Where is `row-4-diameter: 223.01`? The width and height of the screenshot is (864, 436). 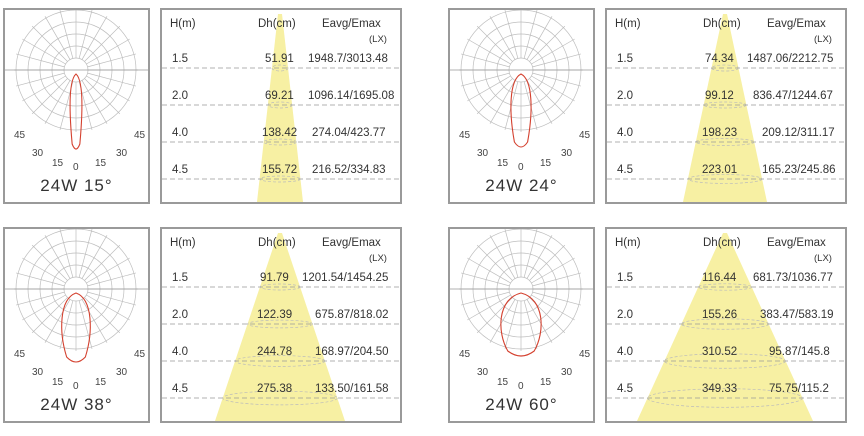
row-4-diameter: 223.01 is located at coordinates (720, 170).